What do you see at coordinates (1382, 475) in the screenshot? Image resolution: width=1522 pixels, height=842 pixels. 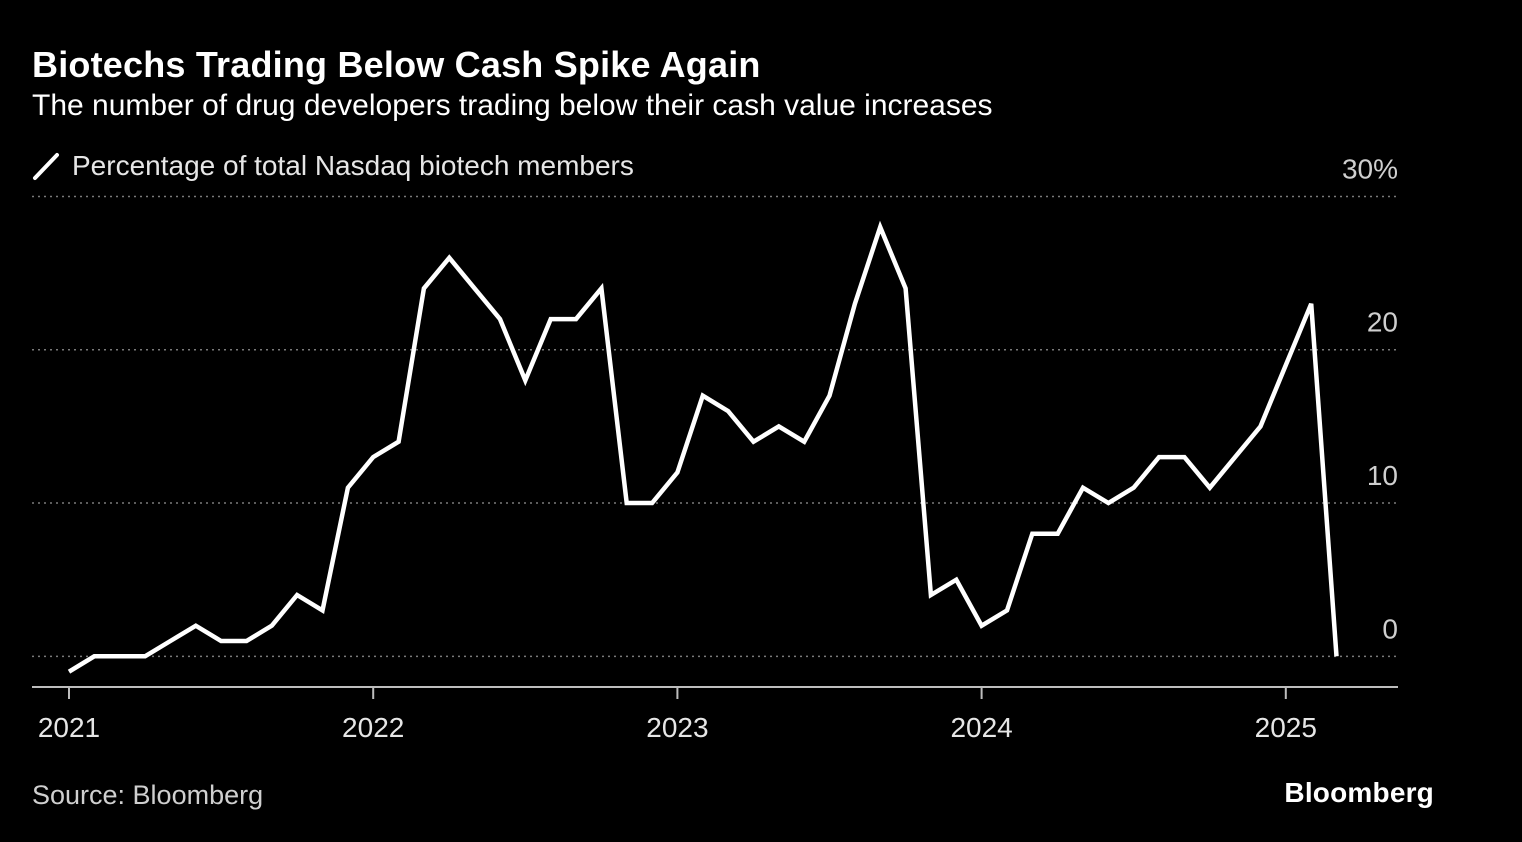 I see `y-tick-label: 10` at bounding box center [1382, 475].